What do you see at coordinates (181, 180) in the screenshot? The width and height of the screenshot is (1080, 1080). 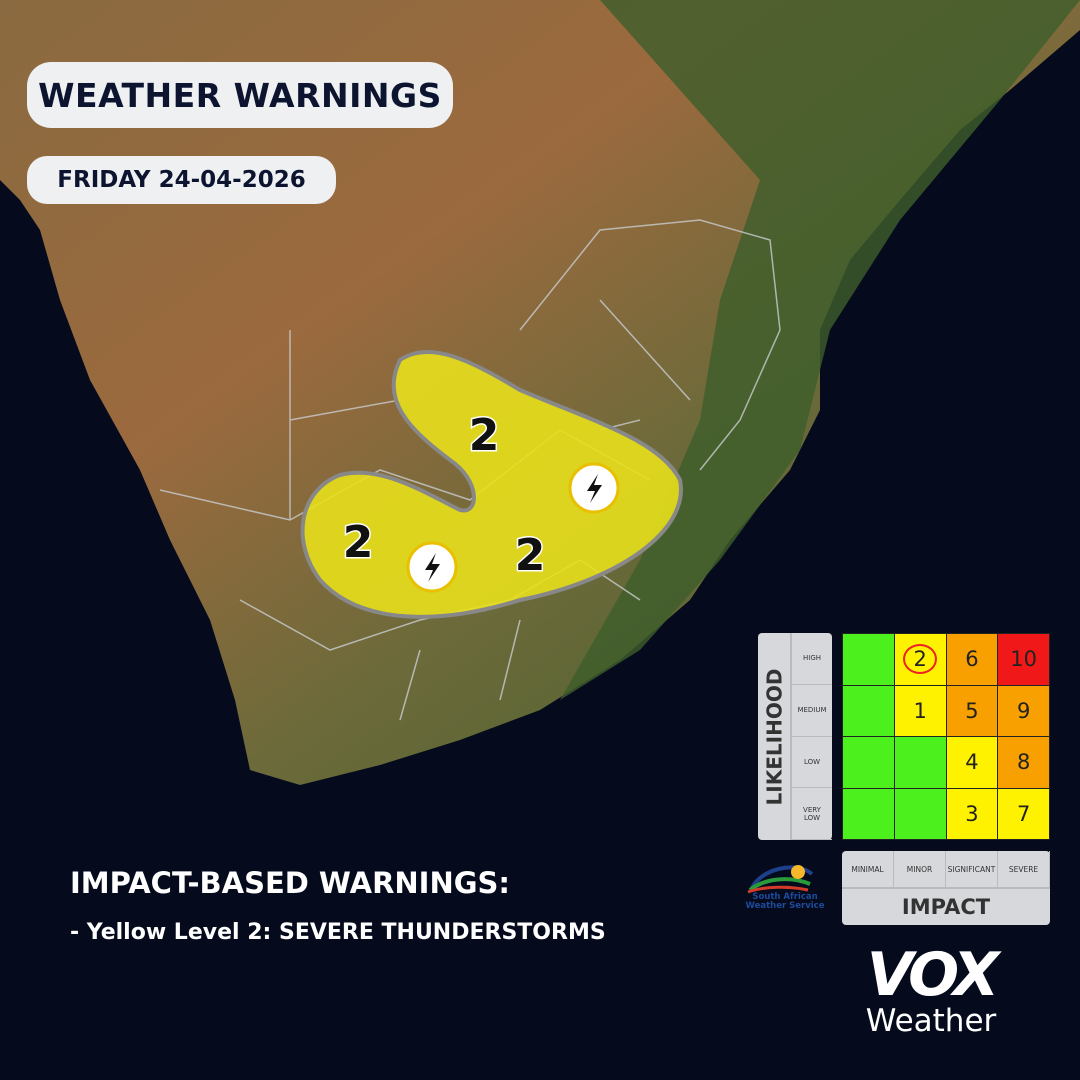 I see `date-label: FRIDAY 24-04-2026` at bounding box center [181, 180].